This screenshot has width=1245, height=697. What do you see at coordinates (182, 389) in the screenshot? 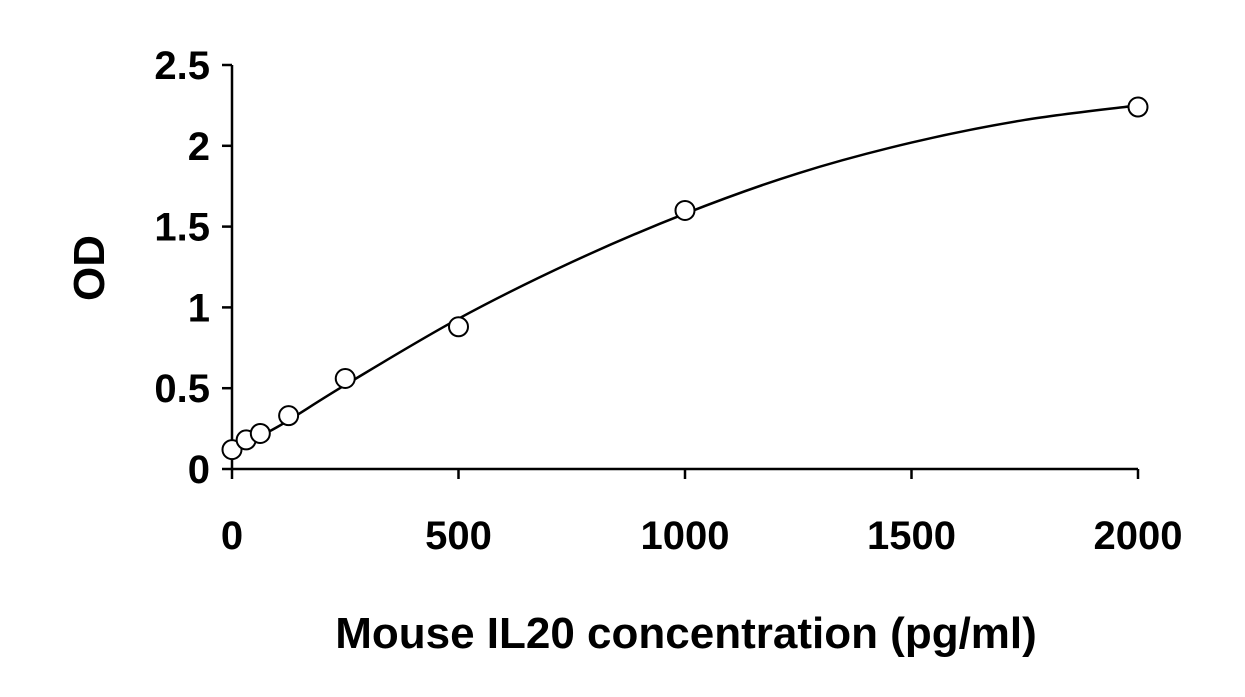
I see `y-tick-label: 0.5` at bounding box center [182, 389].